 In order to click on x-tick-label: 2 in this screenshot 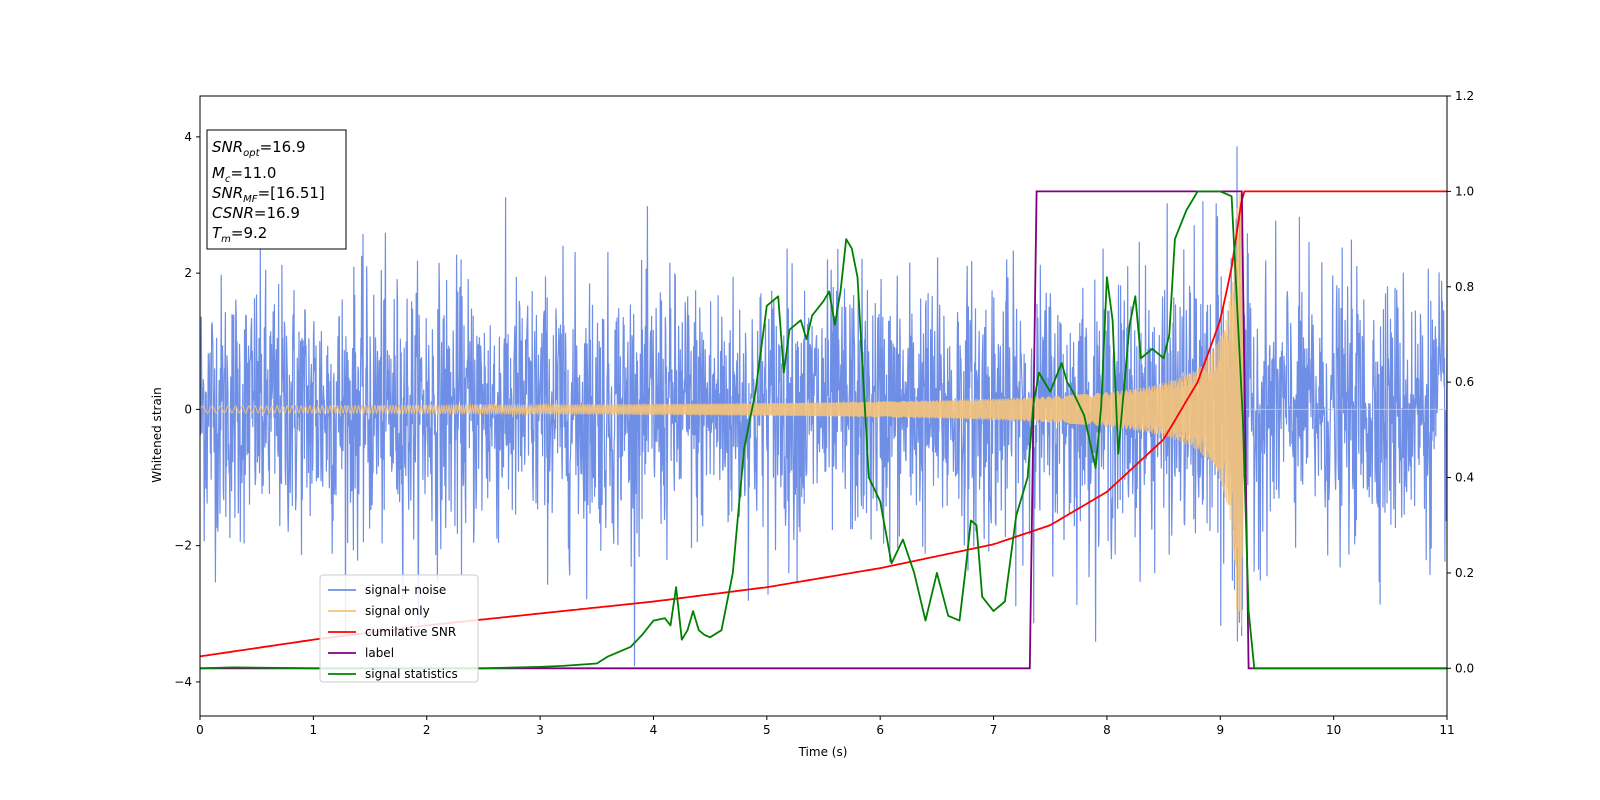, I will do `click(427, 730)`.